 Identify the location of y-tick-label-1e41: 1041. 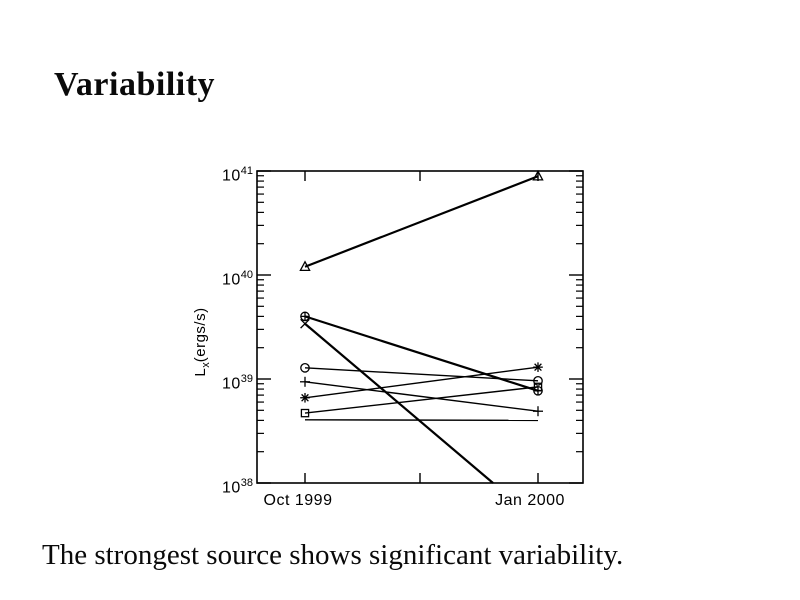
(221, 173).